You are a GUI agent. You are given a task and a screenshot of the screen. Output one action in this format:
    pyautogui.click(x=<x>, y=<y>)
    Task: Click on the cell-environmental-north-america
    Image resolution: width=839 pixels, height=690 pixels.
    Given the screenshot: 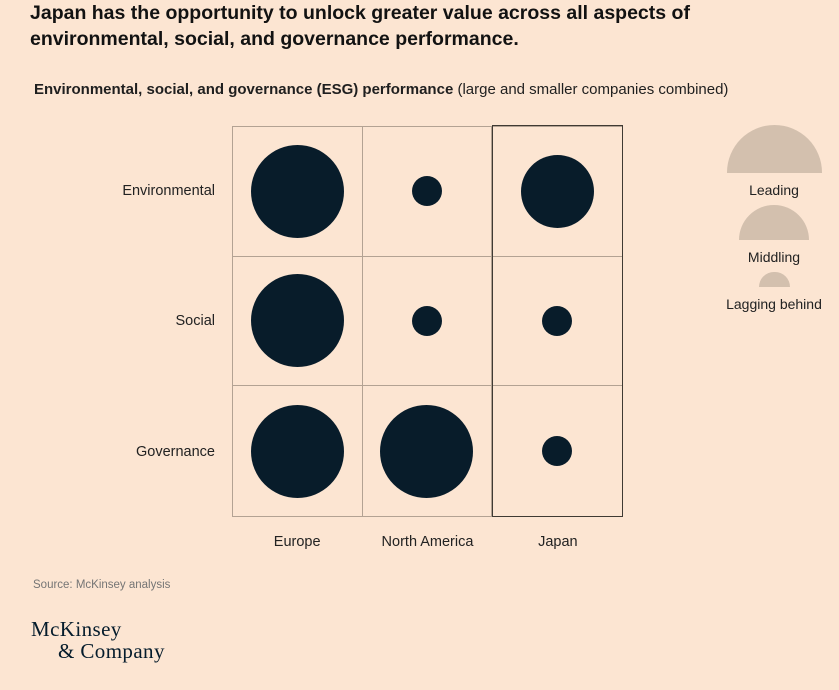 What is the action you would take?
    pyautogui.click(x=427, y=192)
    